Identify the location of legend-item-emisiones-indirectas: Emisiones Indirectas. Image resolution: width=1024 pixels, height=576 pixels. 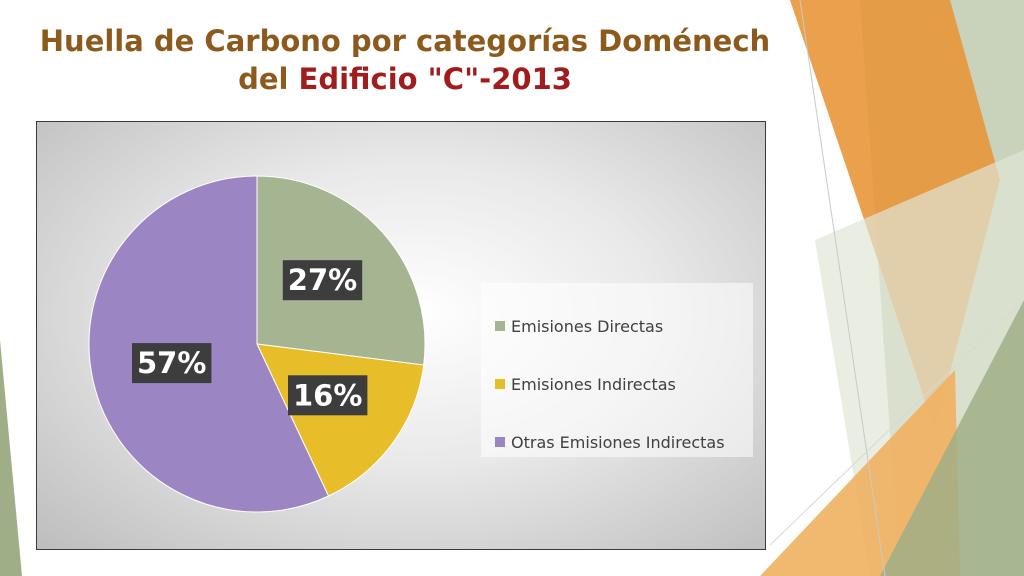
(624, 384).